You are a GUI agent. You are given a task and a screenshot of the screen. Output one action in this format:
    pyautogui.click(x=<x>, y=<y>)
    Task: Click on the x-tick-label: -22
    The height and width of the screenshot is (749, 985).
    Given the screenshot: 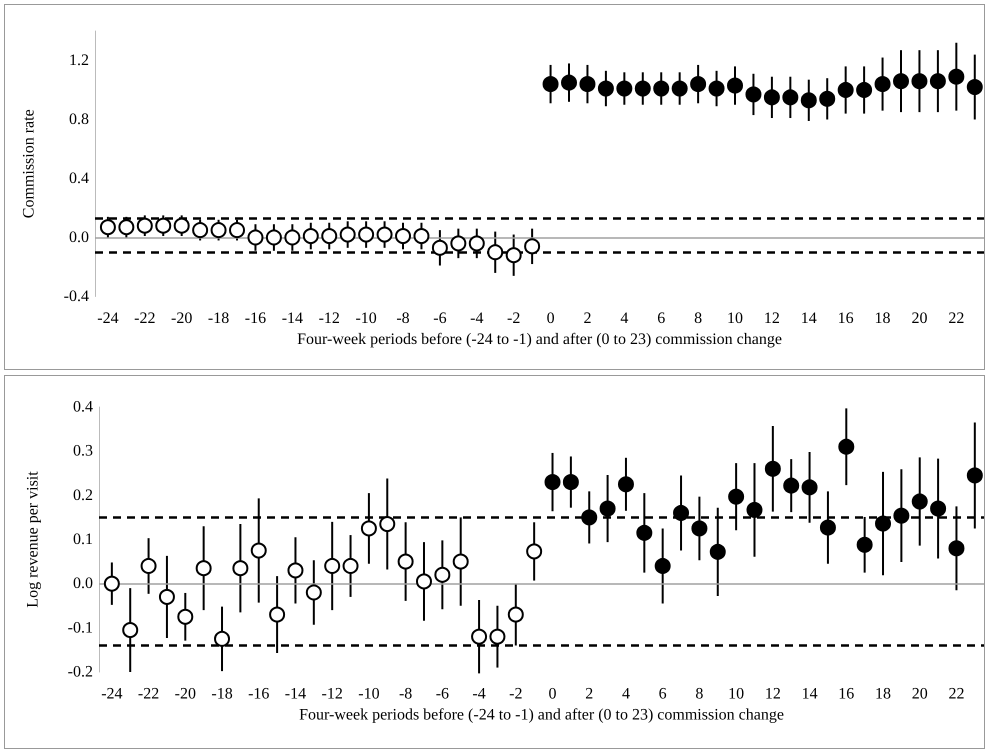 What is the action you would take?
    pyautogui.click(x=149, y=694)
    